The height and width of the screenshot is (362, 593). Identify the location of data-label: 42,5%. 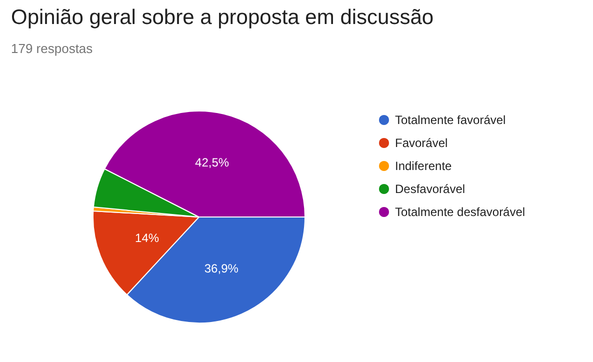
(212, 163).